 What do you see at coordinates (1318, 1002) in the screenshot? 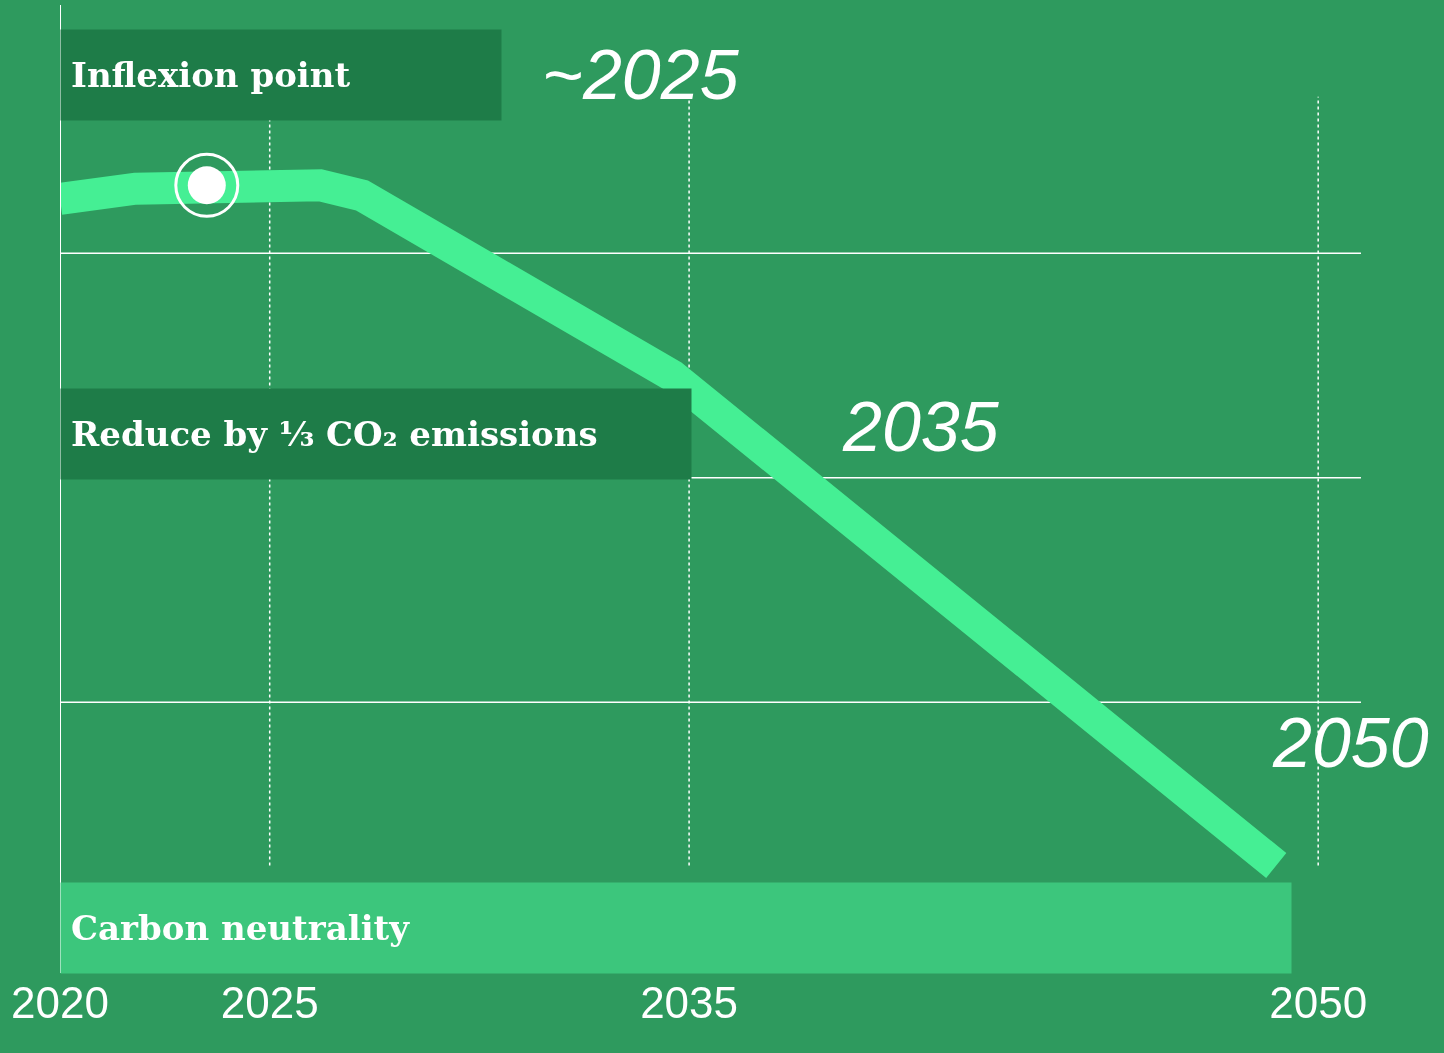
I see `x-tick-label: 2050` at bounding box center [1318, 1002].